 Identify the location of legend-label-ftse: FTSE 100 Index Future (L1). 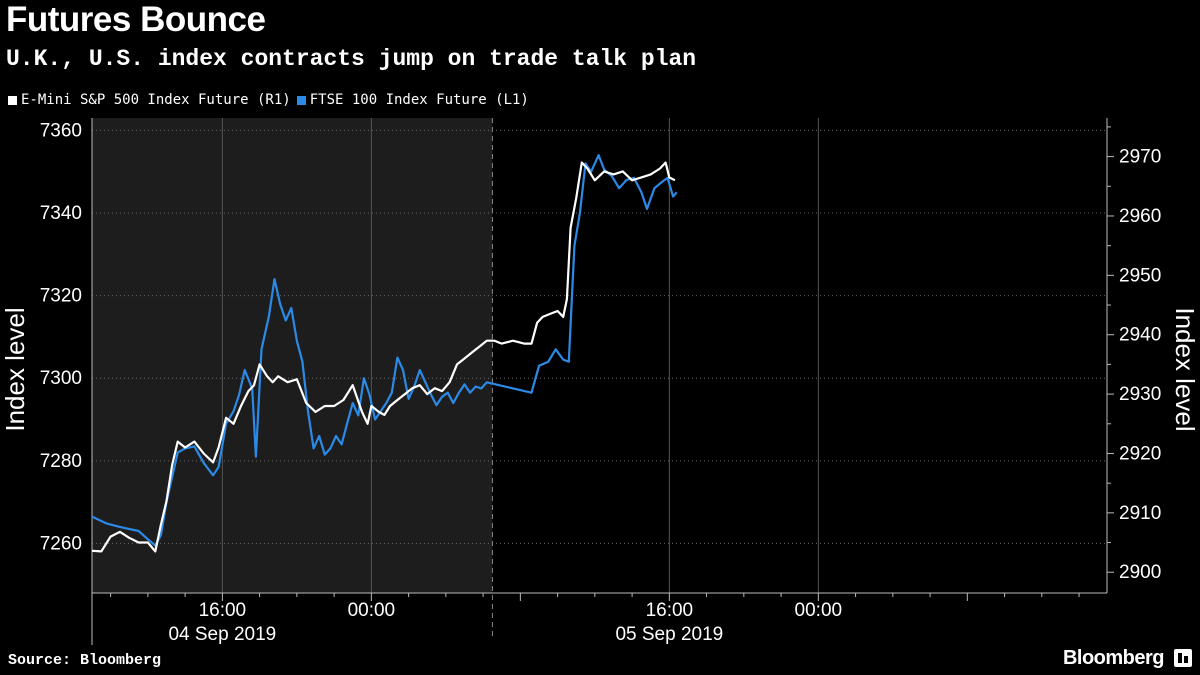
(419, 100).